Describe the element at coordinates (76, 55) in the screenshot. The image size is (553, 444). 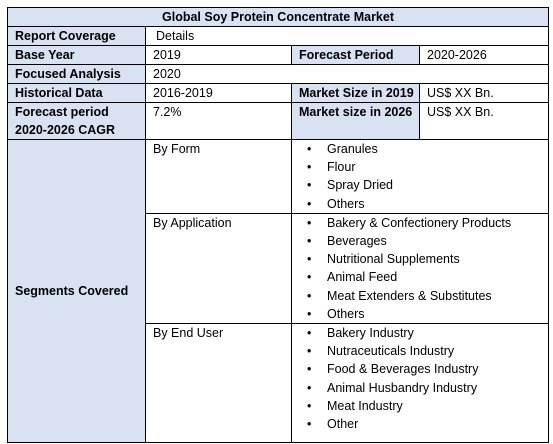
I see `base-year-label: Base Year` at that location.